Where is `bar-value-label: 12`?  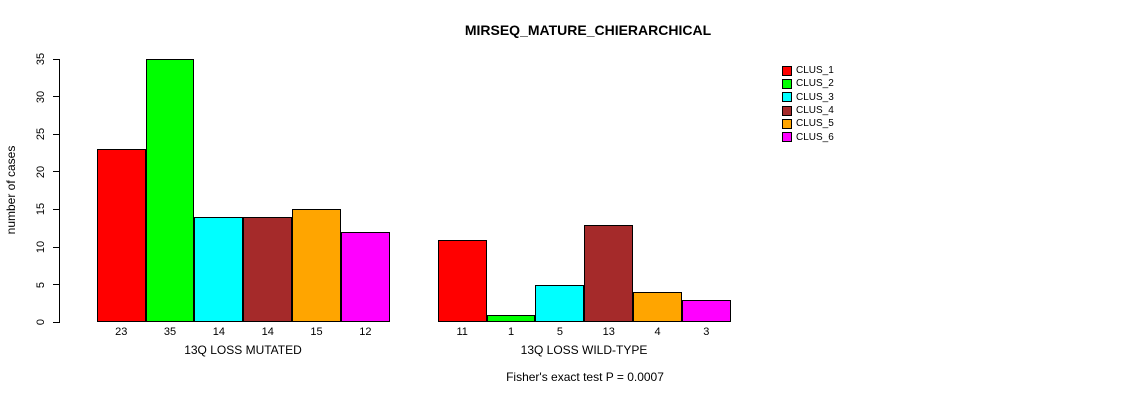
bar-value-label: 12 is located at coordinates (365, 332).